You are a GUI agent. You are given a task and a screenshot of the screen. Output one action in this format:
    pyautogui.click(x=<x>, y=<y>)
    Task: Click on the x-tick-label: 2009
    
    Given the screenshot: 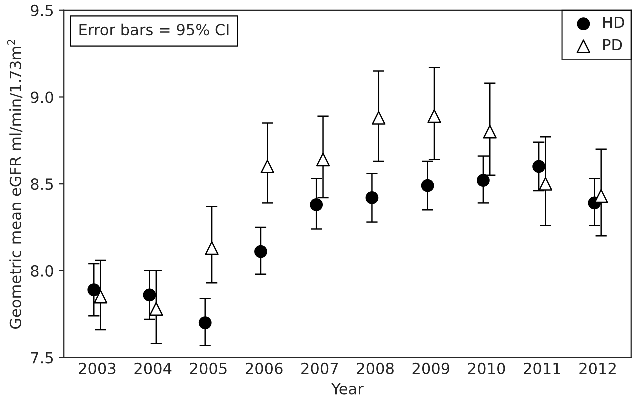 What is the action you would take?
    pyautogui.click(x=431, y=368)
    